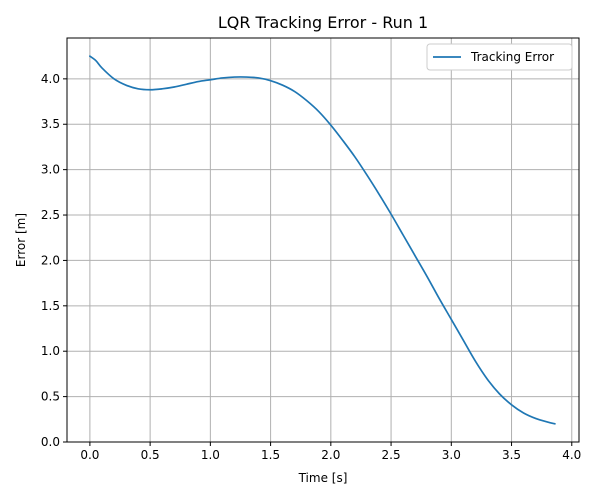 The height and width of the screenshot is (500, 600). Describe the element at coordinates (323, 22) in the screenshot. I see `chart-title: LQR Tracking Error - Run 1` at that location.